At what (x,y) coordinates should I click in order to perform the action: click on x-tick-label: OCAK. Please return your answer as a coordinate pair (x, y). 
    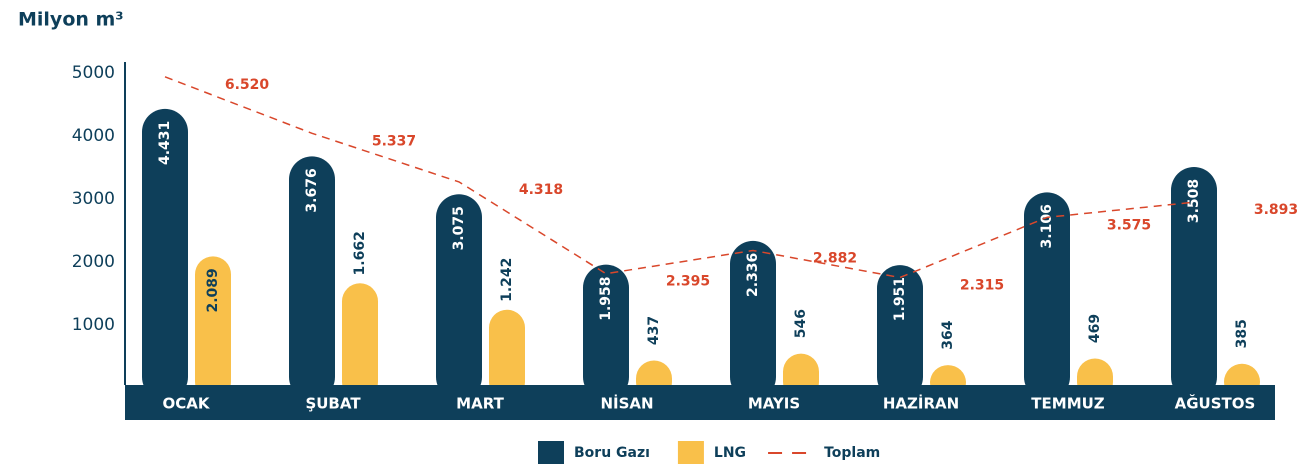
    Looking at the image, I should click on (187, 404).